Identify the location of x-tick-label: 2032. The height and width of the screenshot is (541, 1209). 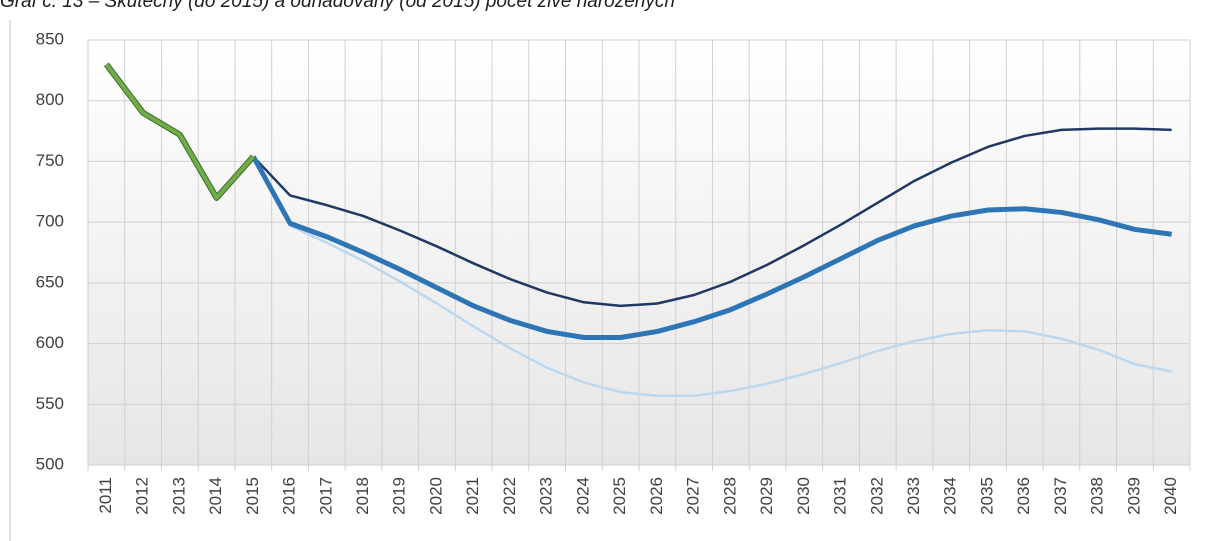
(876, 496).